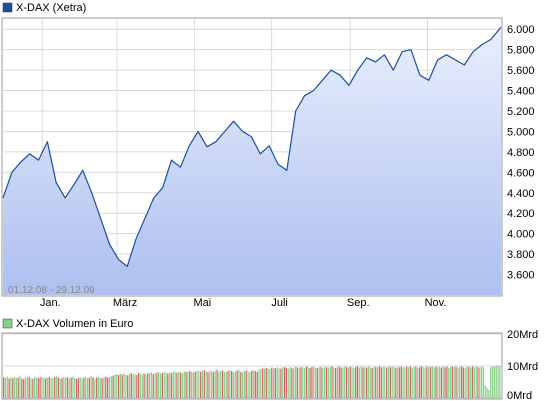 This screenshot has height=401, width=545. I want to click on price-y-tick-label: 4.200, so click(521, 214).